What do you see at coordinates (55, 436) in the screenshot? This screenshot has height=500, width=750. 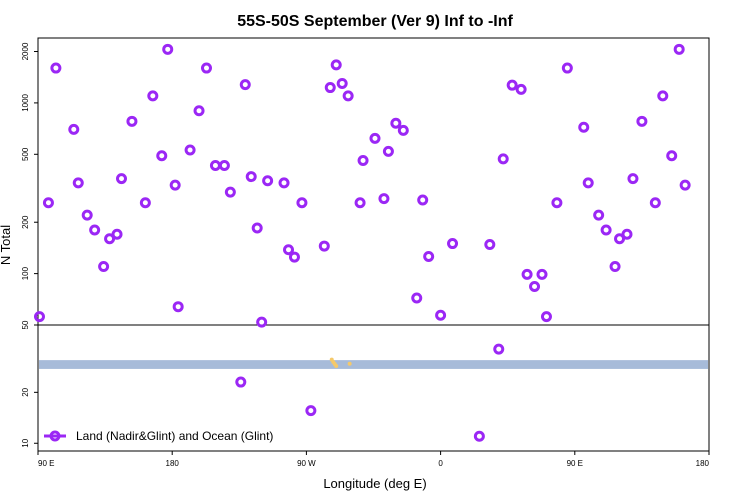 I see `legend-marker` at bounding box center [55, 436].